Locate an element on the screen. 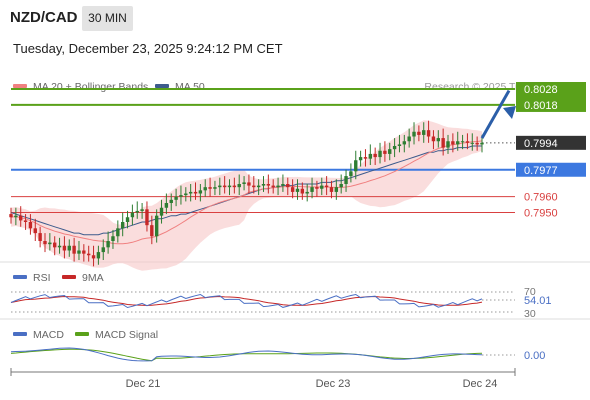 The height and width of the screenshot is (400, 590). level-tag-pivot is located at coordinates (551, 169).